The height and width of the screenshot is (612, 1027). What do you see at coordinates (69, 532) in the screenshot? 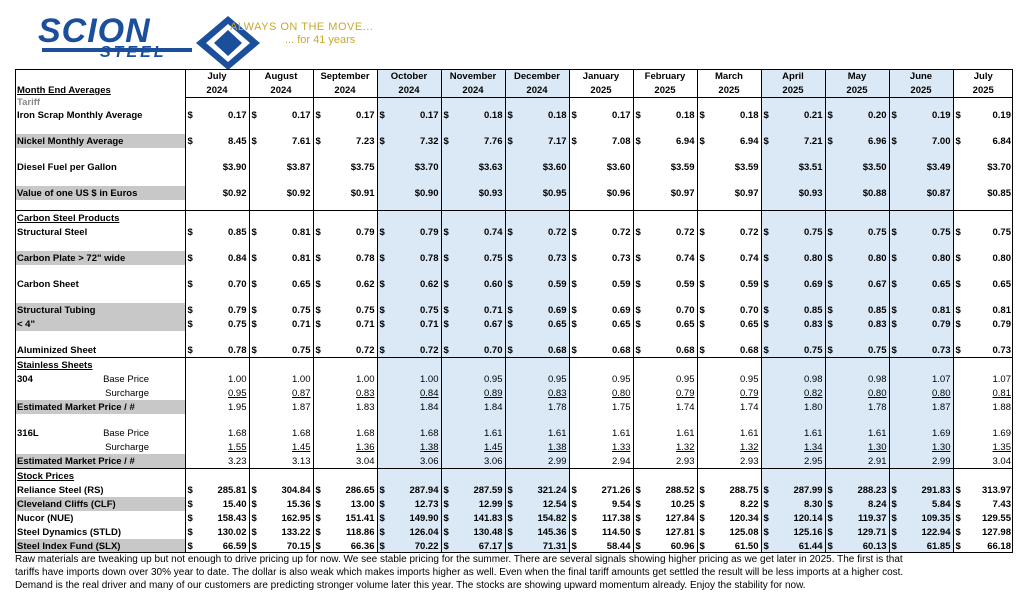
I see `row-label: Steel Dynamics (STLD)` at bounding box center [69, 532].